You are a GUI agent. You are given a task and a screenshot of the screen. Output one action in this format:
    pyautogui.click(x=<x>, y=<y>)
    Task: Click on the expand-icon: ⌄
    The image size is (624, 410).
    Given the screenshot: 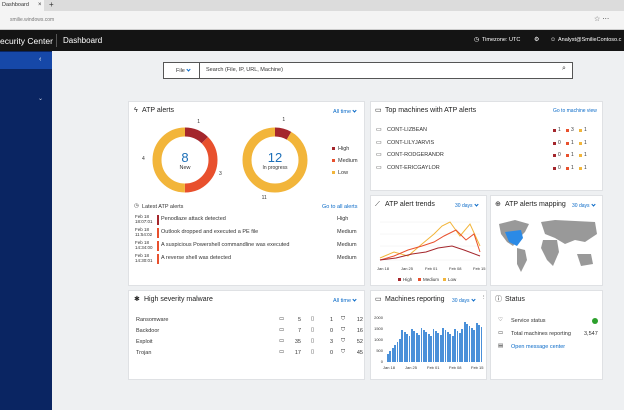 What is the action you would take?
    pyautogui.click(x=41, y=99)
    